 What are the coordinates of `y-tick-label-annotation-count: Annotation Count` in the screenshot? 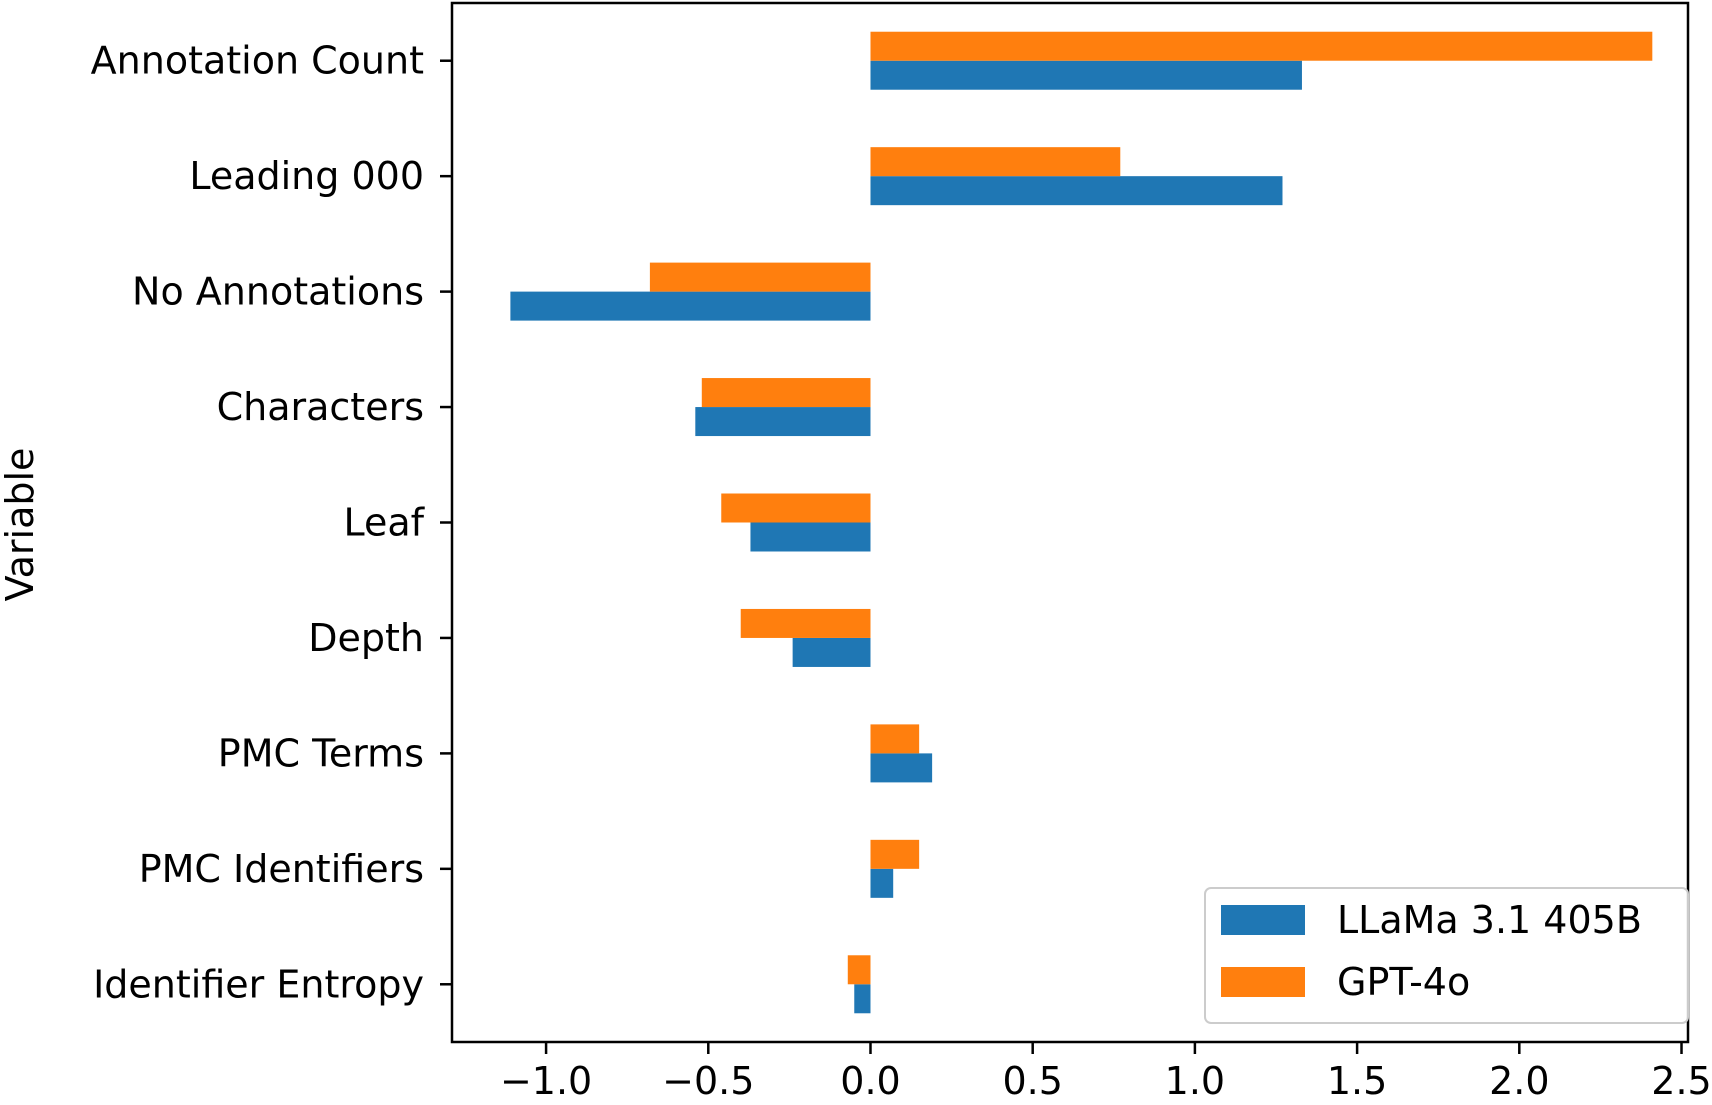 It's located at (257, 61).